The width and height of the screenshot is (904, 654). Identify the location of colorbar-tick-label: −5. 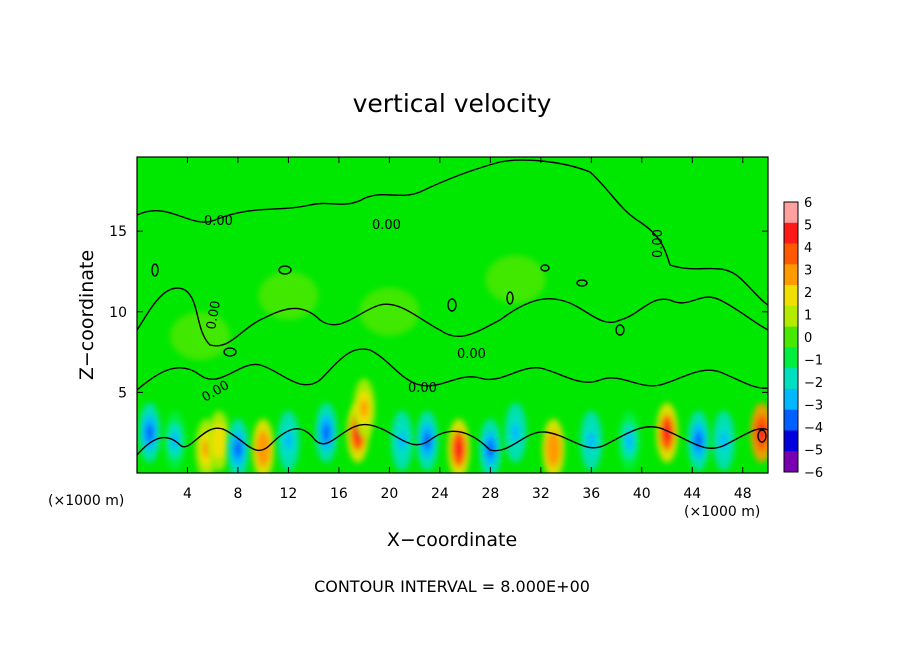
(813, 451).